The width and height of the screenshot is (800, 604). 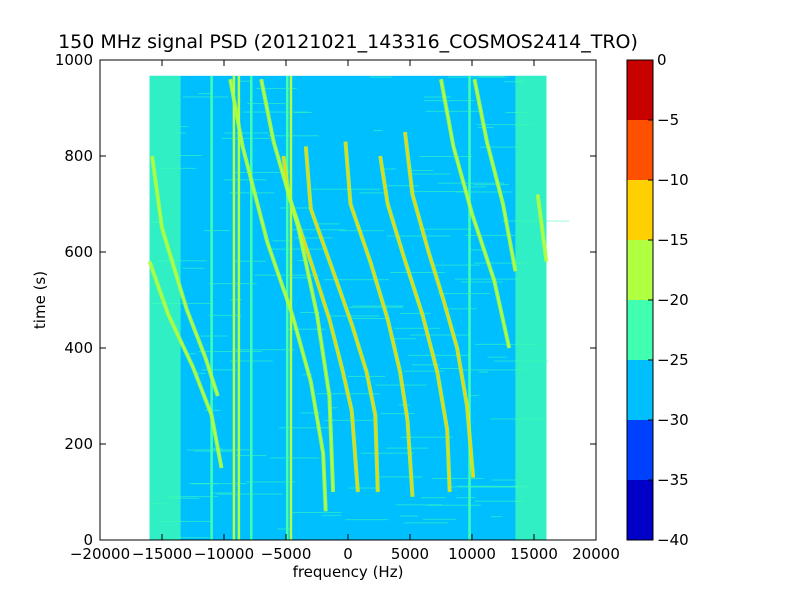 I want to click on y-tick-label: 800, so click(x=78, y=156).